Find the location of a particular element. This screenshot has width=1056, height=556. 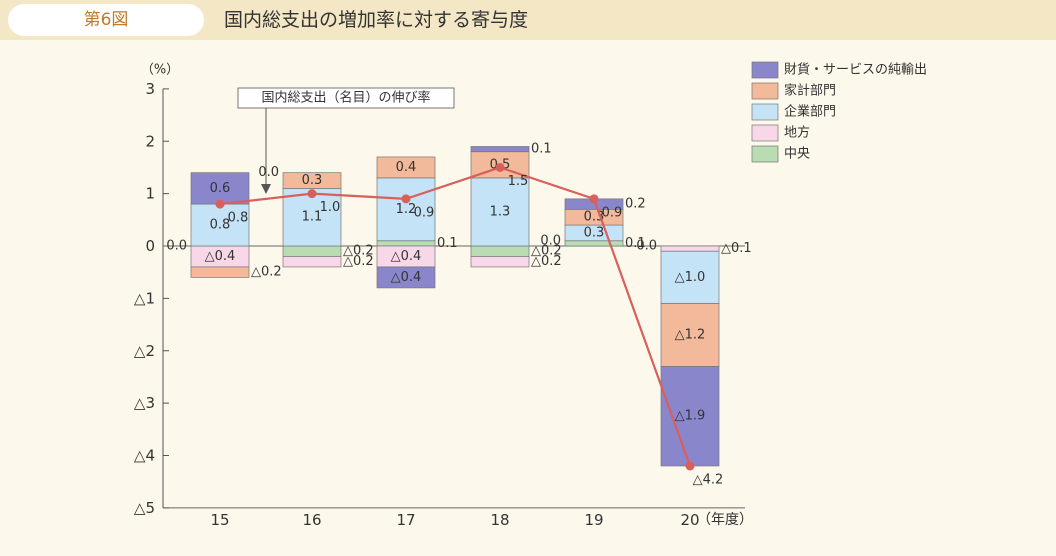

legend-label: 財貨・サービスの純輸出 is located at coordinates (855, 70).